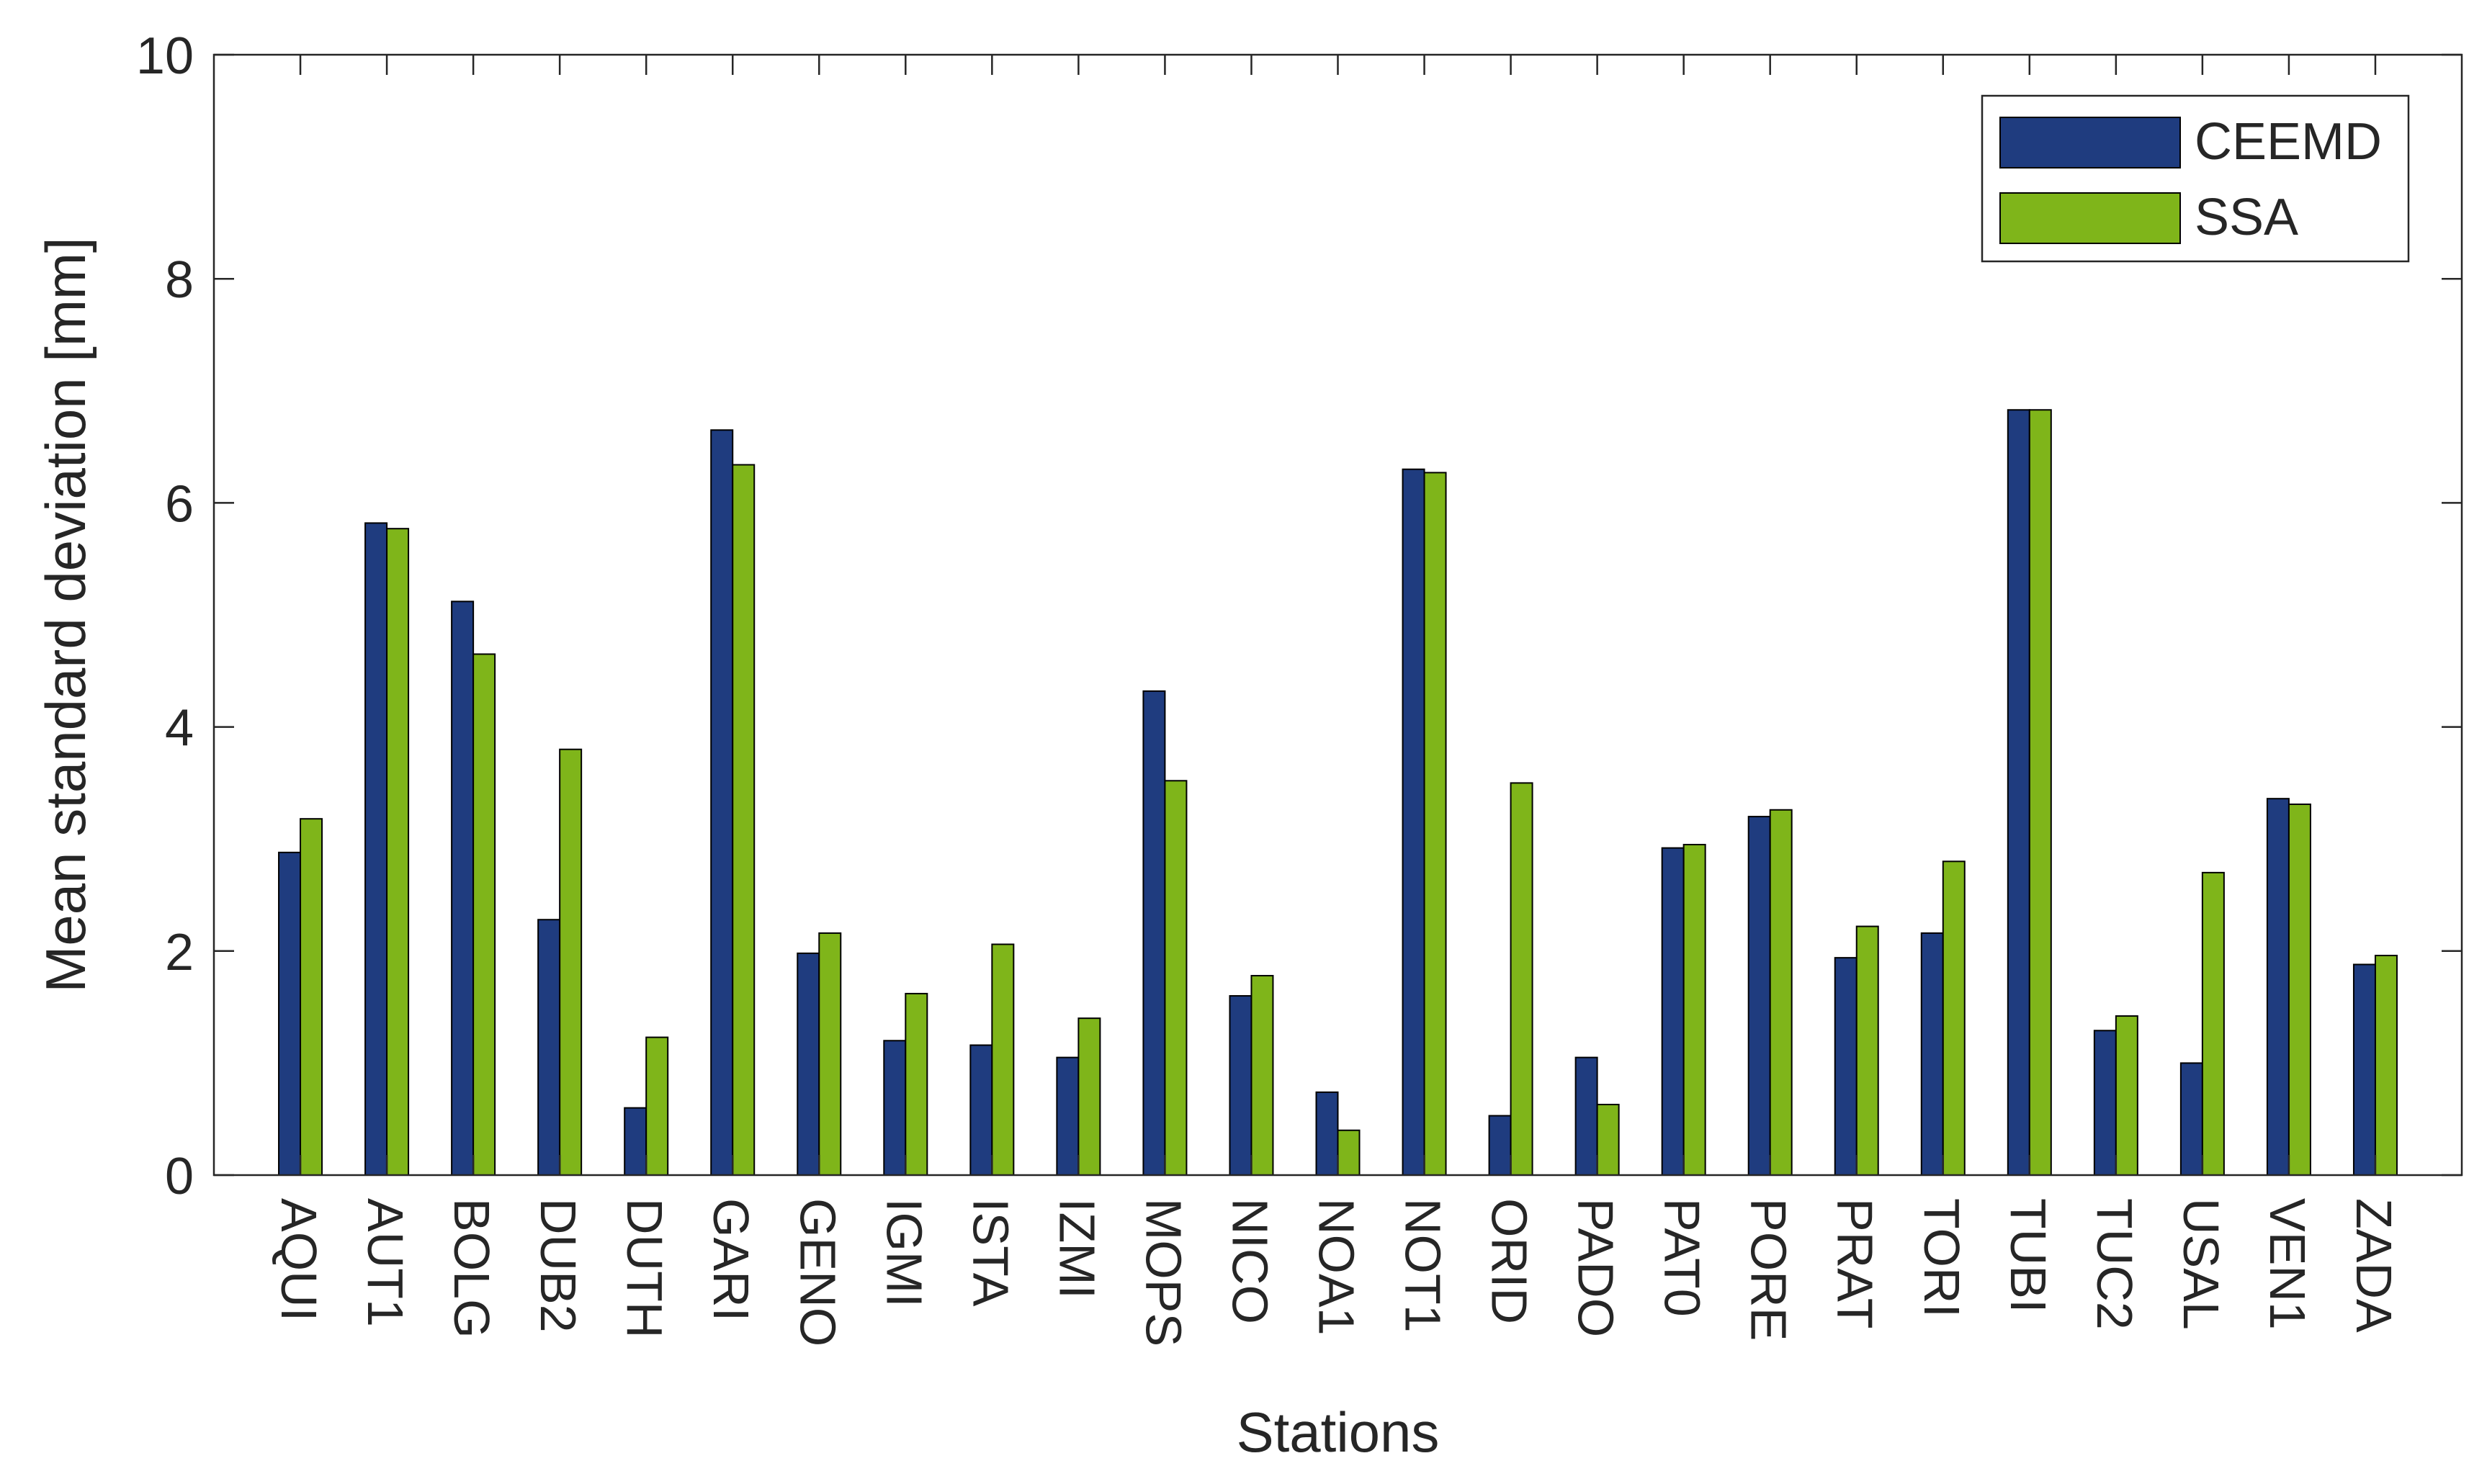 The height and width of the screenshot is (1484, 2487). What do you see at coordinates (1068, 1116) in the screenshot?
I see `bar-ceemd-izmi` at bounding box center [1068, 1116].